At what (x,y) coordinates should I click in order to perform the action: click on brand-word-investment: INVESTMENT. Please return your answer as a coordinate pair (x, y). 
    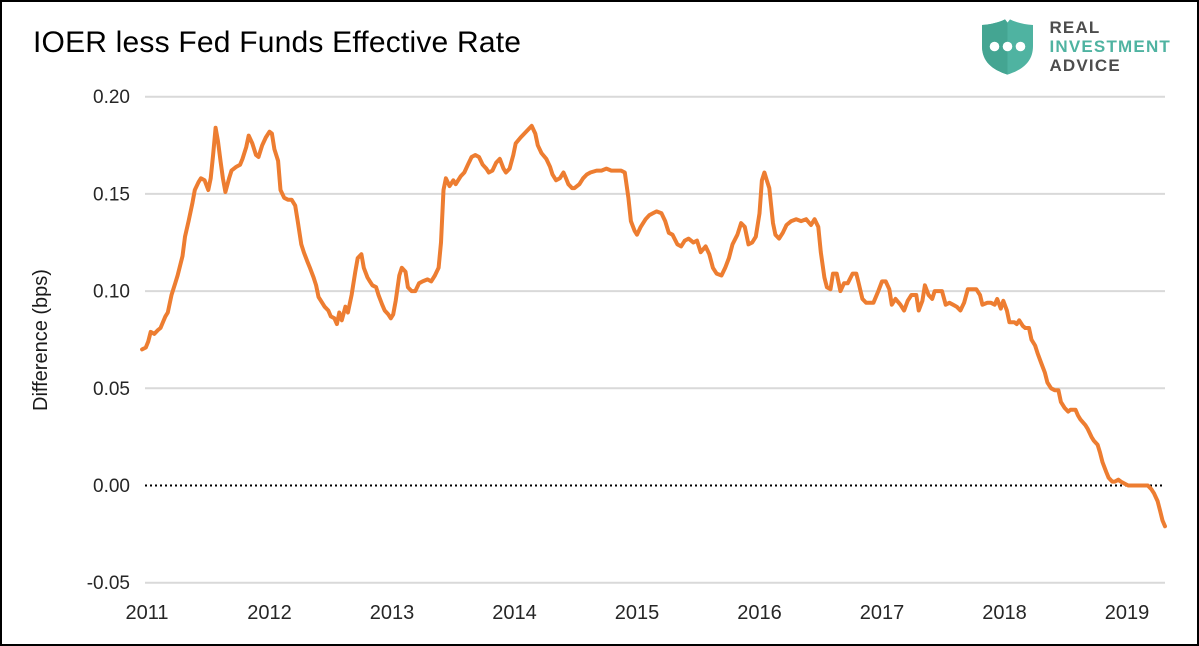
    Looking at the image, I should click on (1110, 46).